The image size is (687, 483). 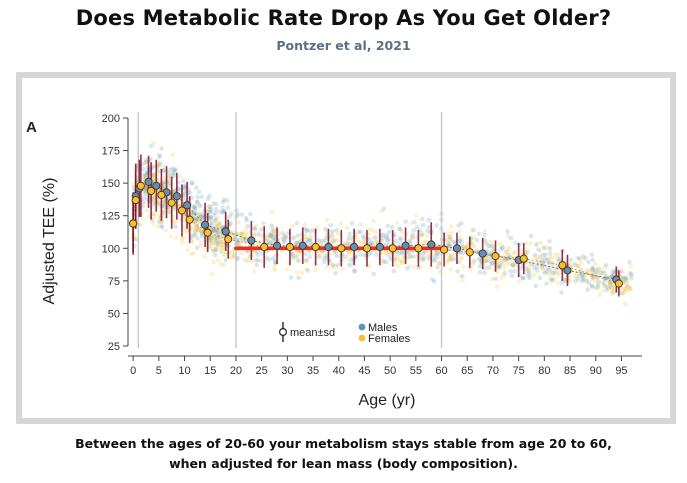 What do you see at coordinates (441, 371) in the screenshot?
I see `x-tick-label: 60` at bounding box center [441, 371].